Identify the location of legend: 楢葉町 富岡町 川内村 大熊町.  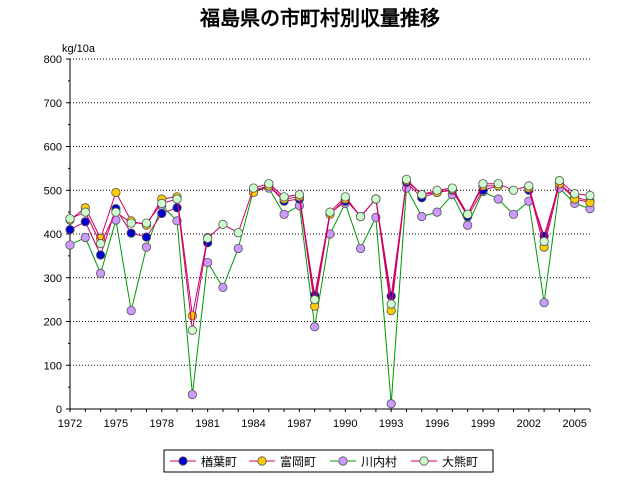
(328, 461).